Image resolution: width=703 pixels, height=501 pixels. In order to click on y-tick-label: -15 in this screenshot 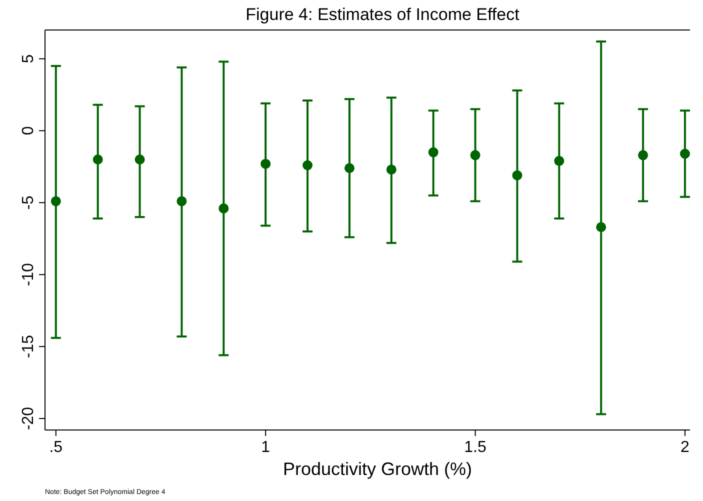, I will do `click(28, 346)`.